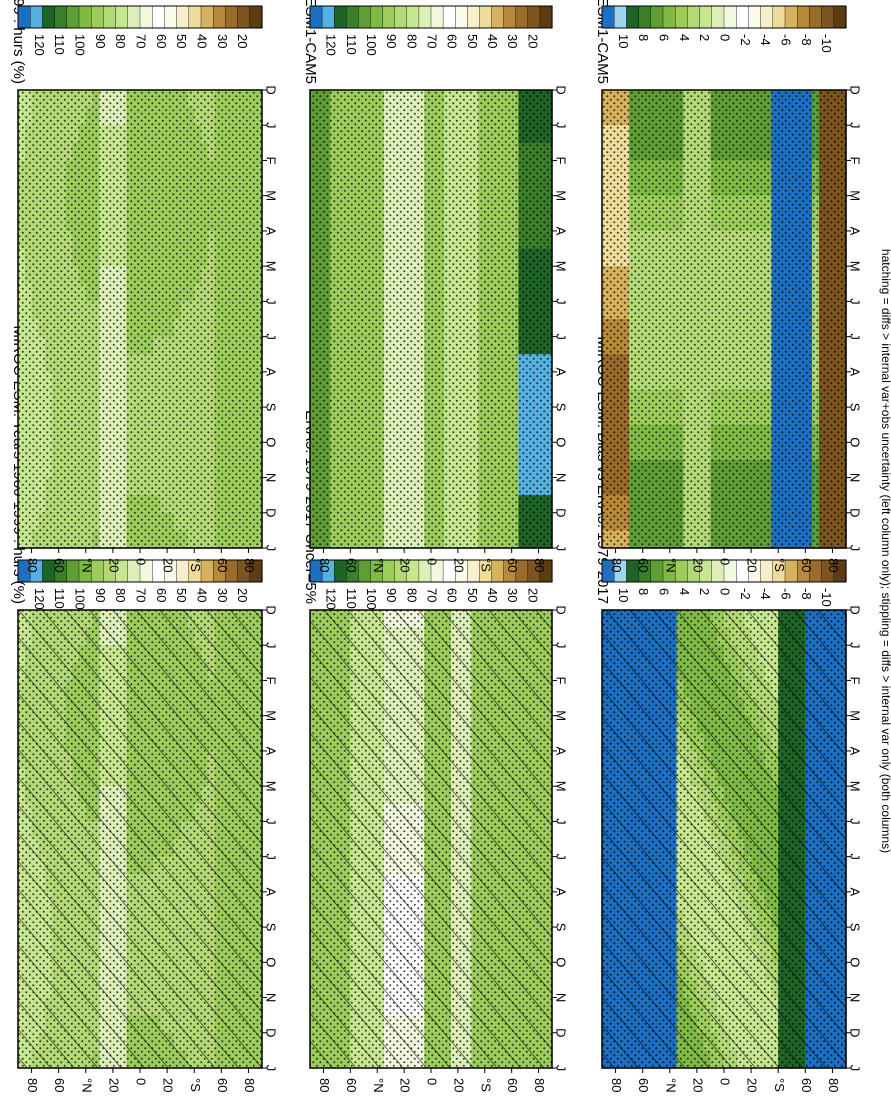 This screenshot has width=891, height=1102. I want to click on colorbar-label: 40, so click(202, 595).